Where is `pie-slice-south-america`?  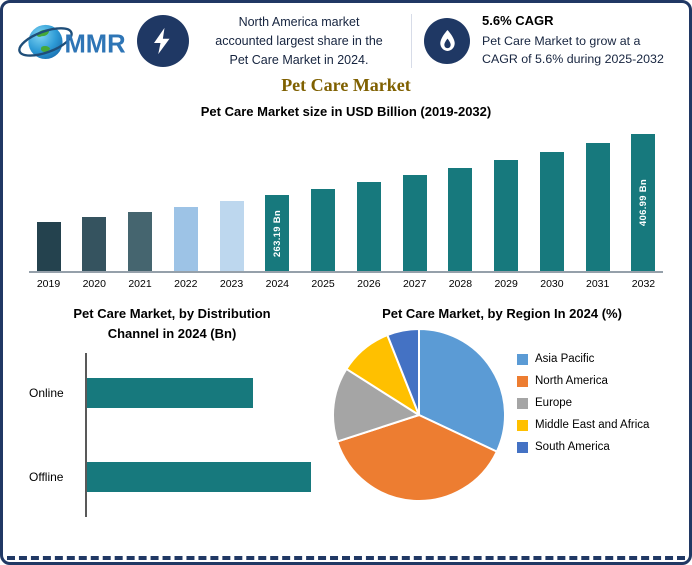 pie-slice-south-america is located at coordinates (403, 372).